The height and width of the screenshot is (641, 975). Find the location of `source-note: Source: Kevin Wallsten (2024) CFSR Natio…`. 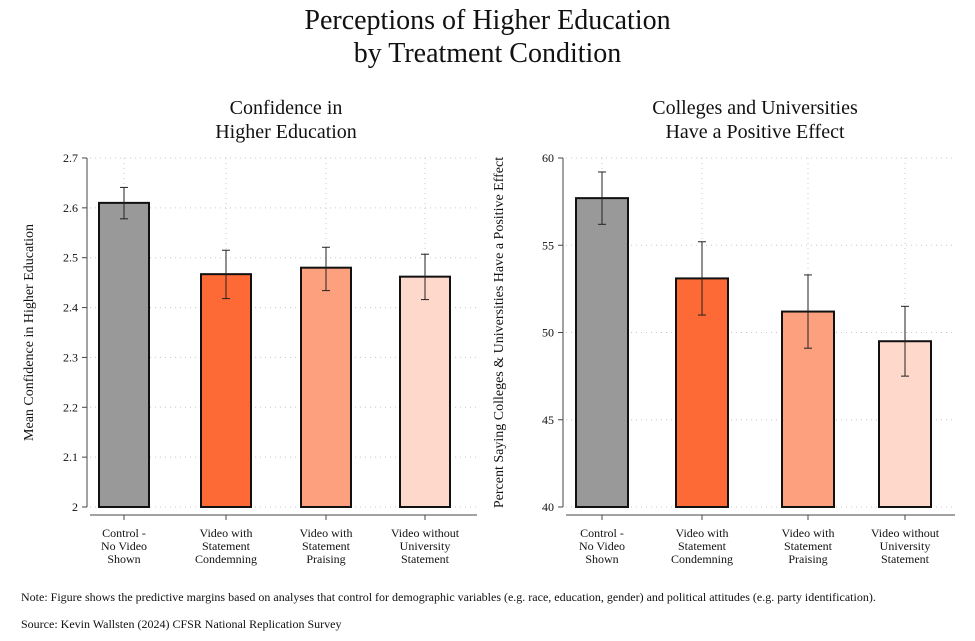

source-note: Source: Kevin Wallsten (2024) CFSR Natio… is located at coordinates (181, 624).